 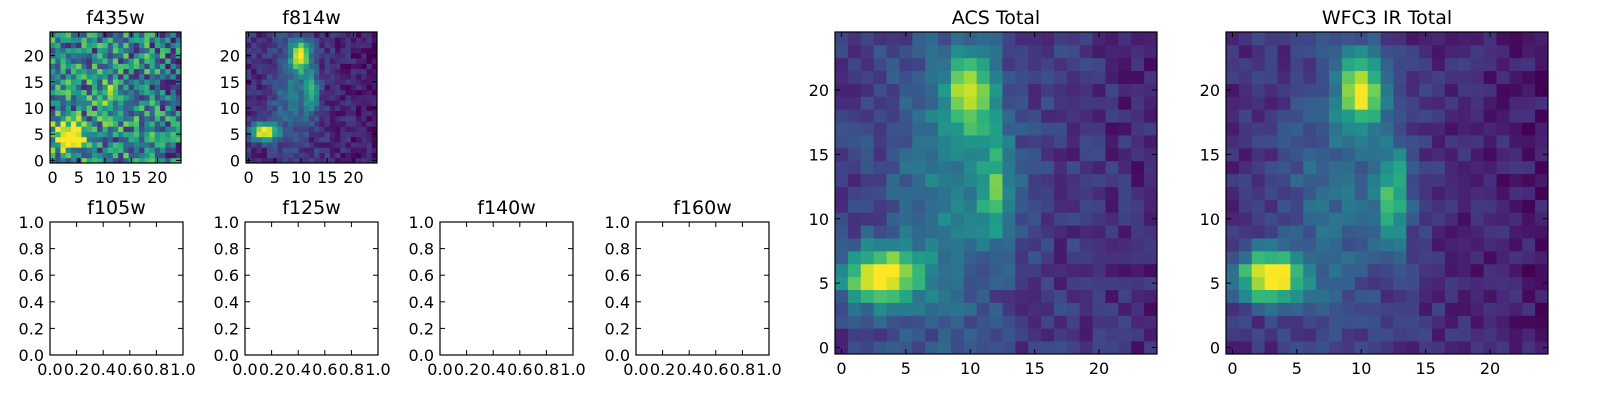 What do you see at coordinates (116, 208) in the screenshot?
I see `panel-title: f105w` at bounding box center [116, 208].